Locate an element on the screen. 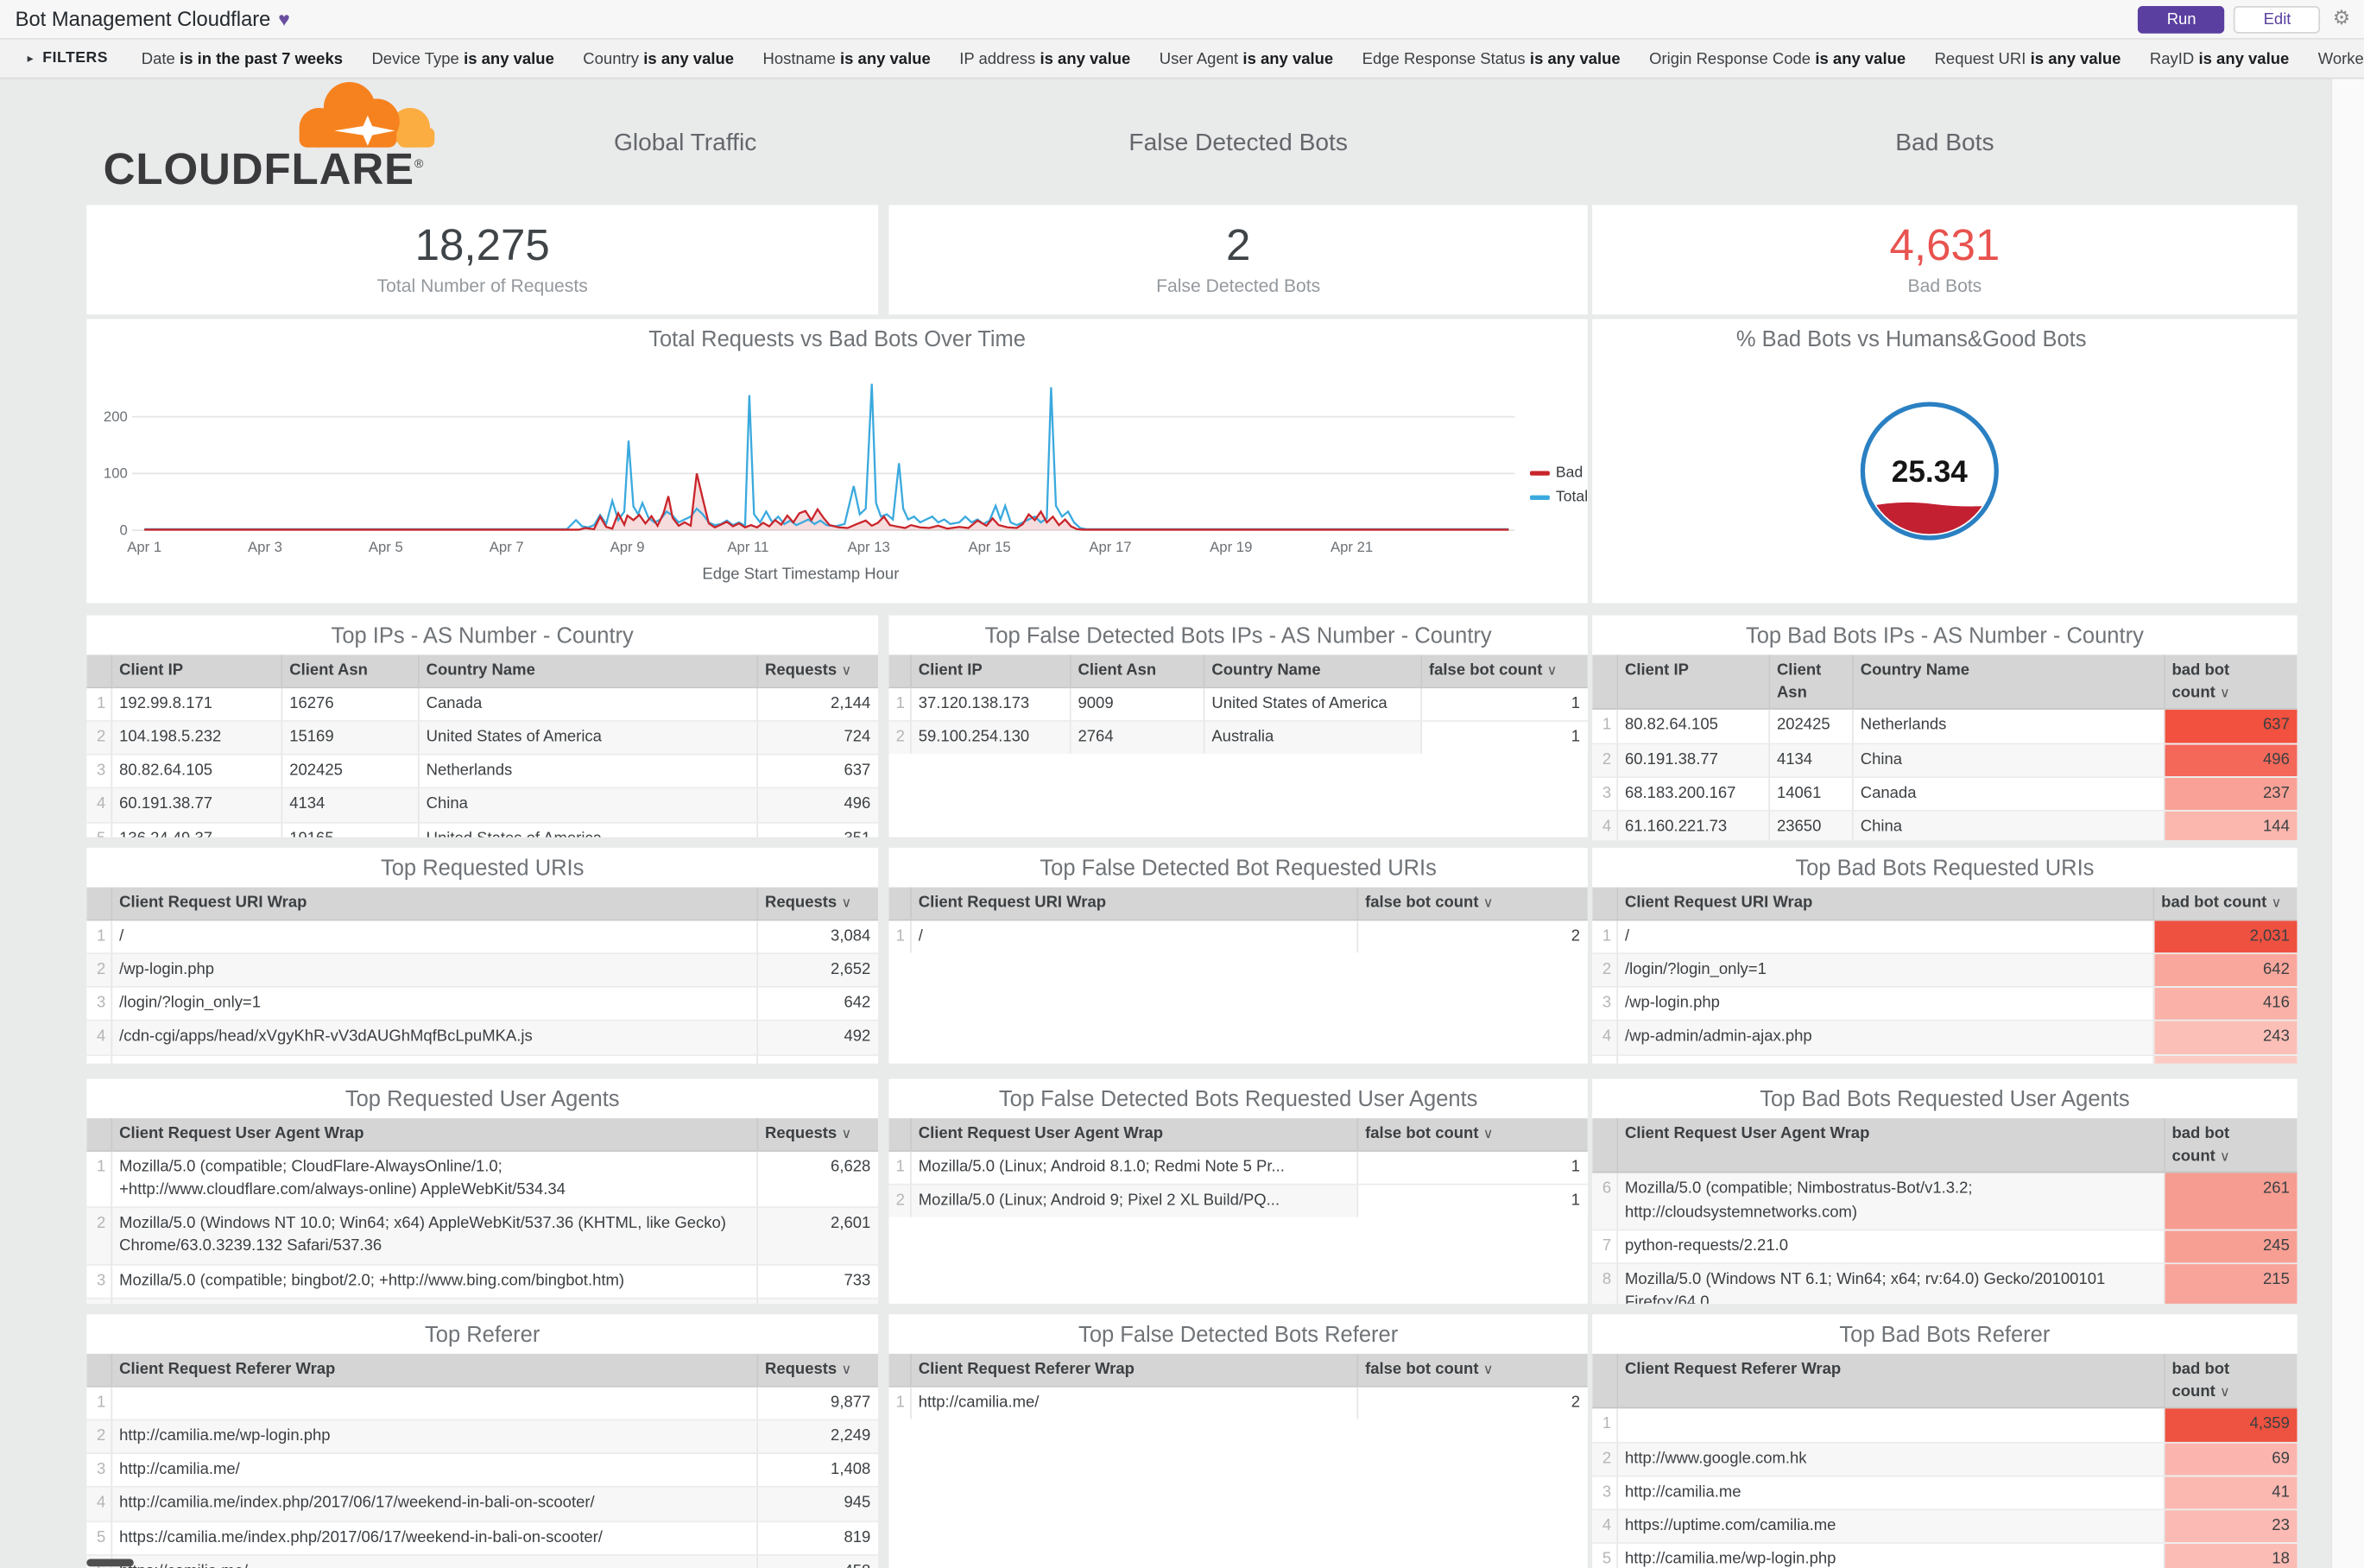  value-cell: 496 is located at coordinates (2230, 759).